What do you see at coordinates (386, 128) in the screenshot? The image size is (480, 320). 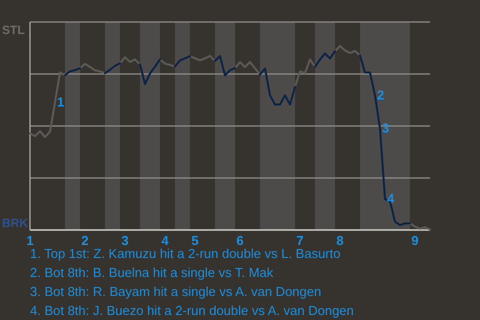 I see `annotation: 3` at bounding box center [386, 128].